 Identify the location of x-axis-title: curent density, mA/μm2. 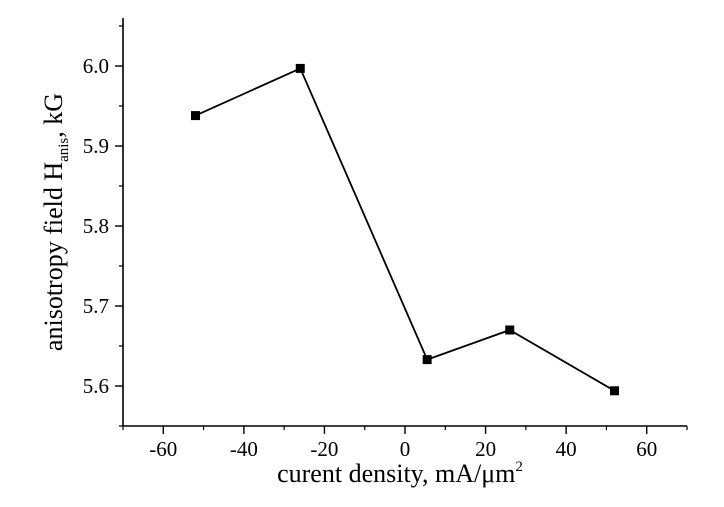
(400, 473).